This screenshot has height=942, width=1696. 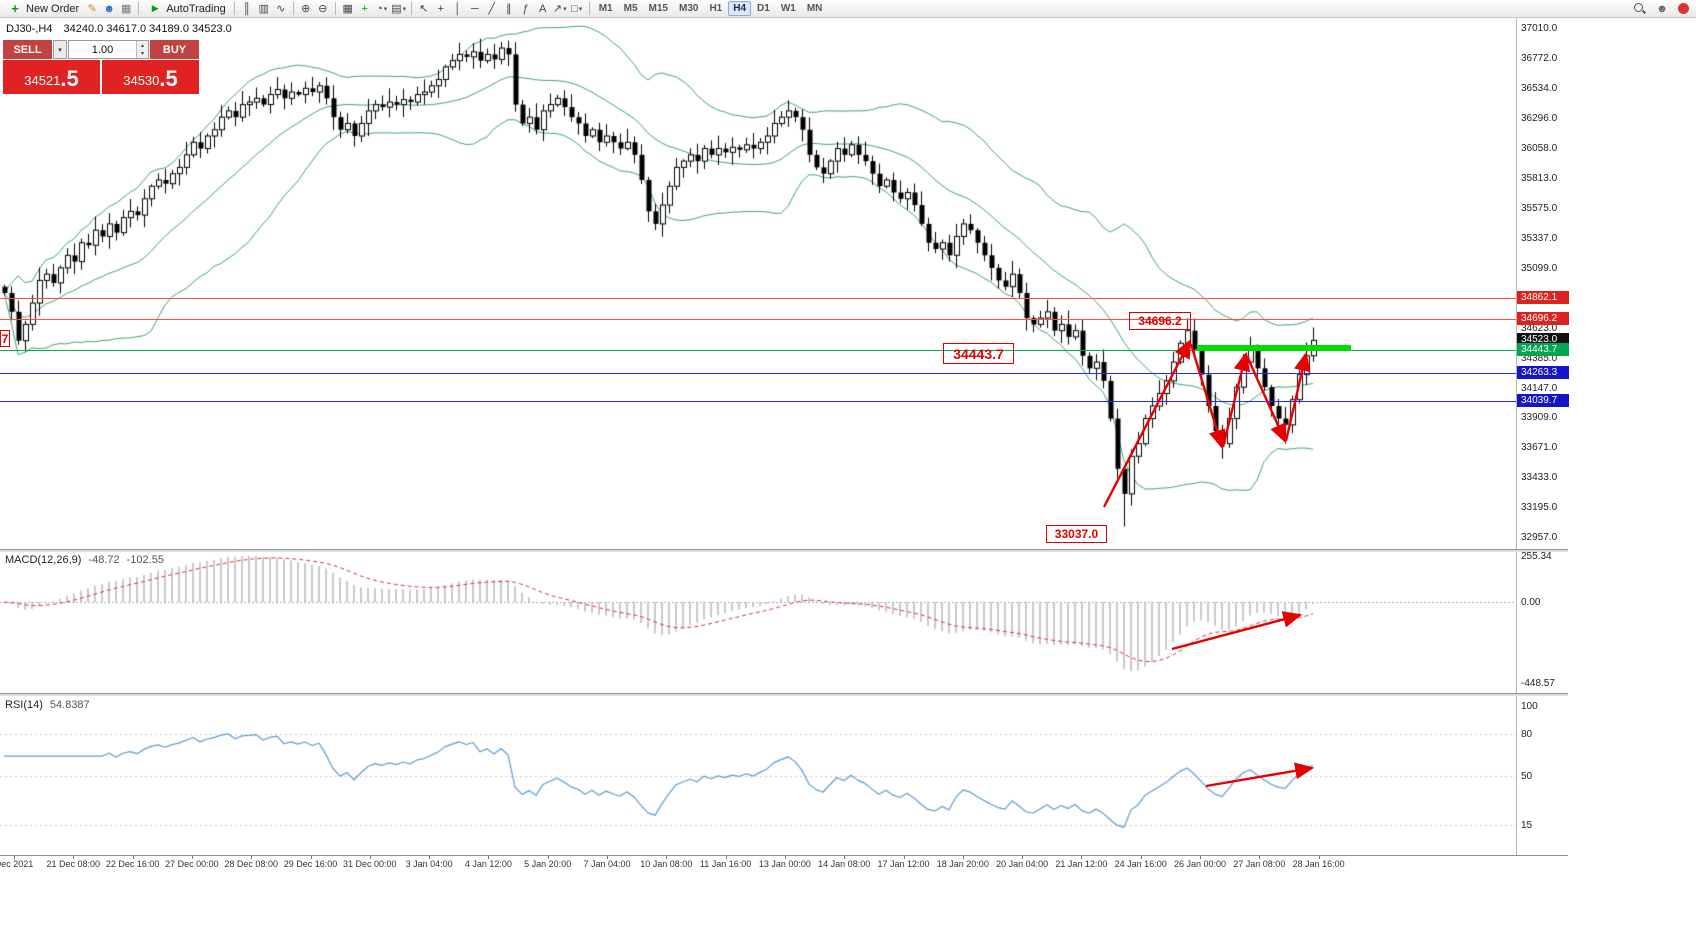 I want to click on timeframe-m5: M5, so click(x=630, y=8).